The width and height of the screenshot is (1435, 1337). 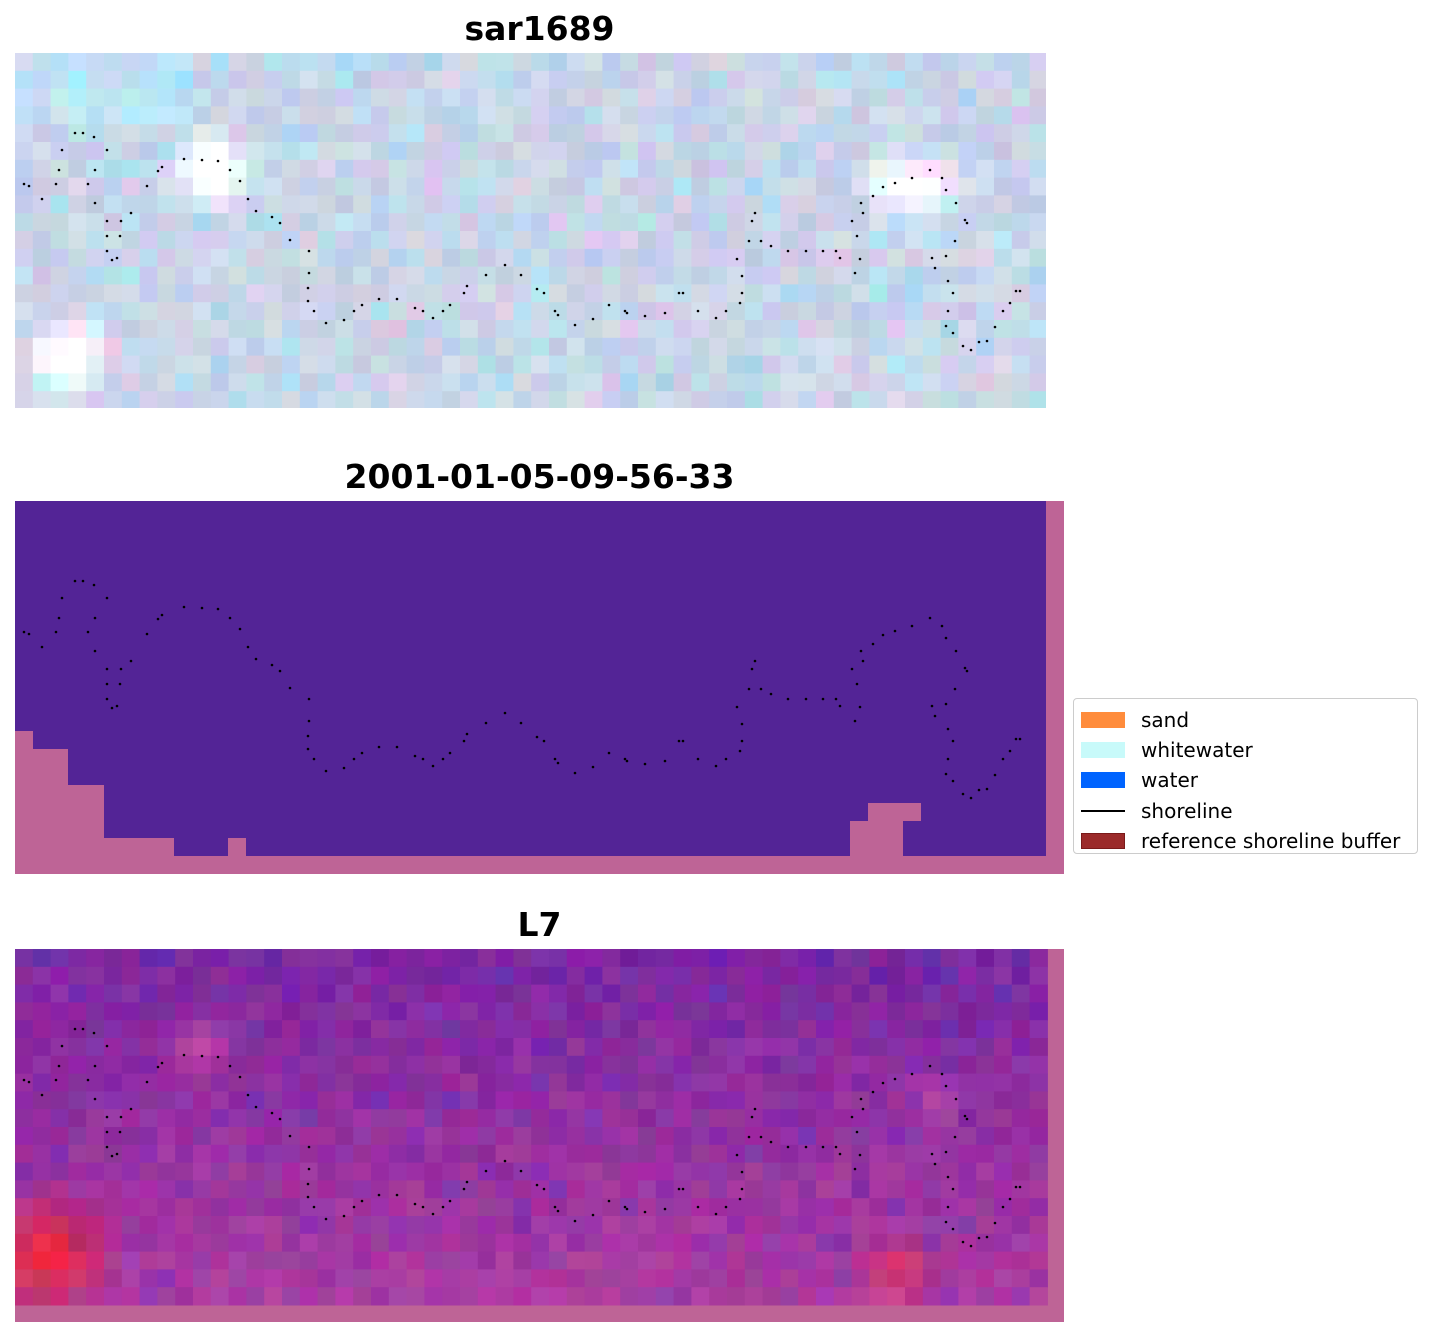 I want to click on legend-label: water, so click(x=1169, y=780).